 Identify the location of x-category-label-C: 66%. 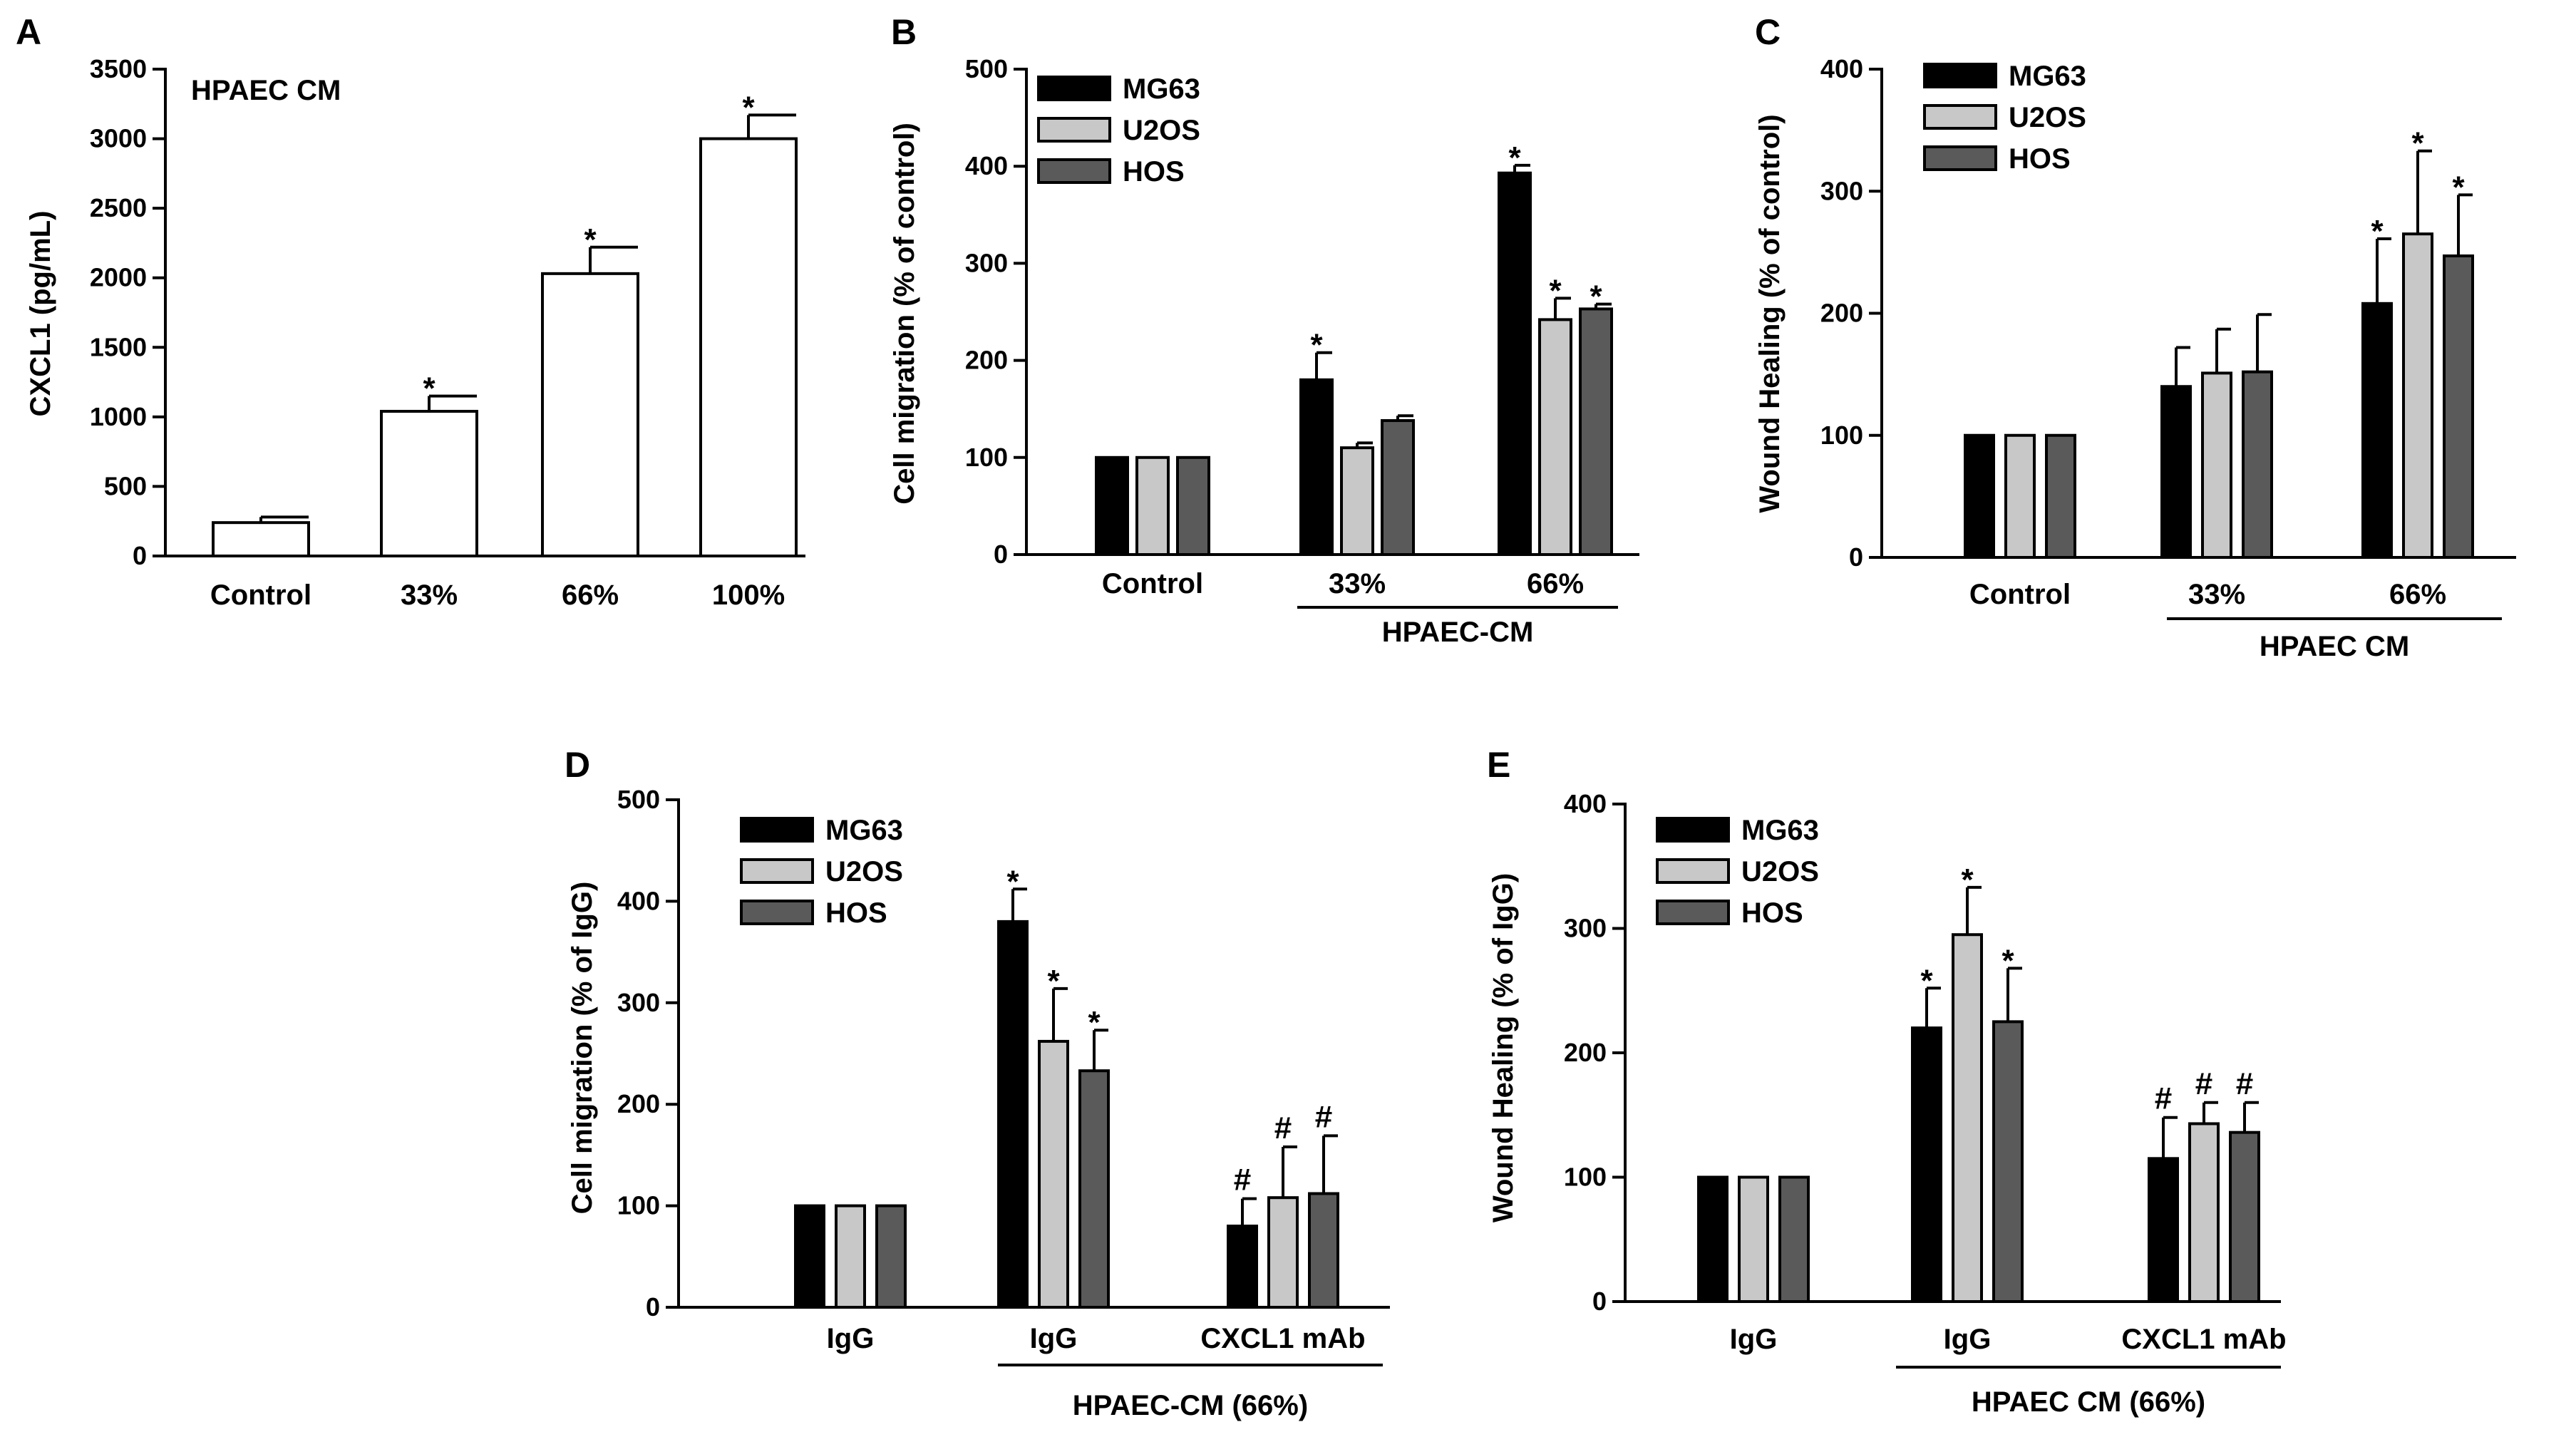
(2417, 594).